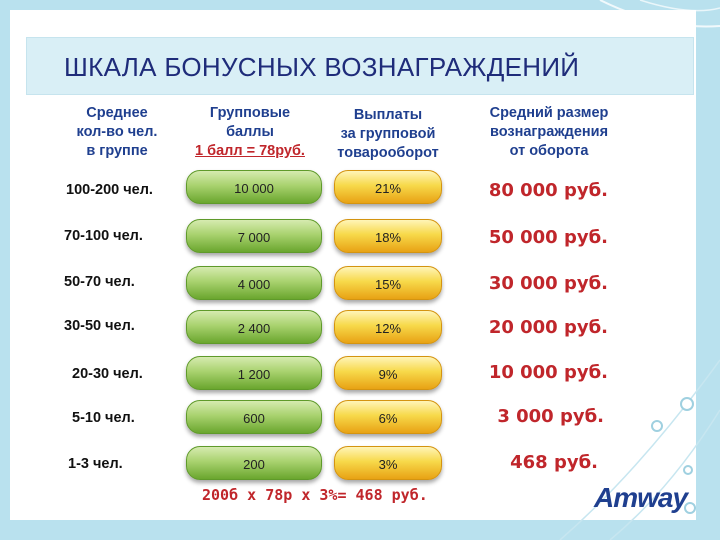 The image size is (720, 540). What do you see at coordinates (548, 283) in the screenshot?
I see `reward-amount: 30 000 руб.` at bounding box center [548, 283].